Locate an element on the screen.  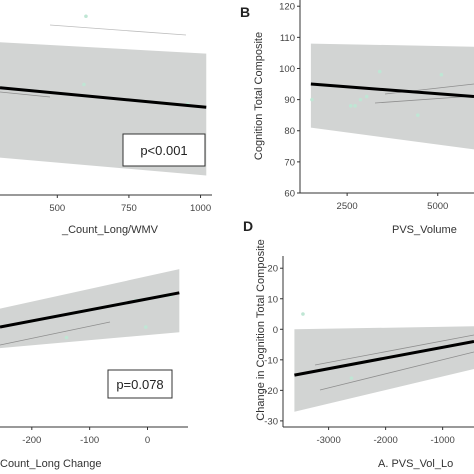
y-tick-label: 60 is located at coordinates (289, 194).